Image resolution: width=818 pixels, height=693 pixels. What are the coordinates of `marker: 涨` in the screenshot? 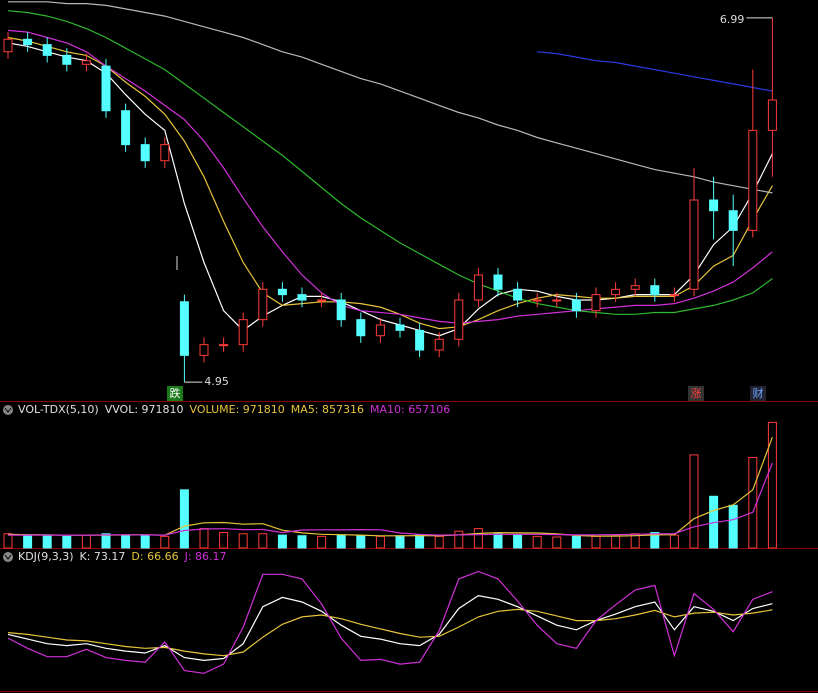 It's located at (696, 393).